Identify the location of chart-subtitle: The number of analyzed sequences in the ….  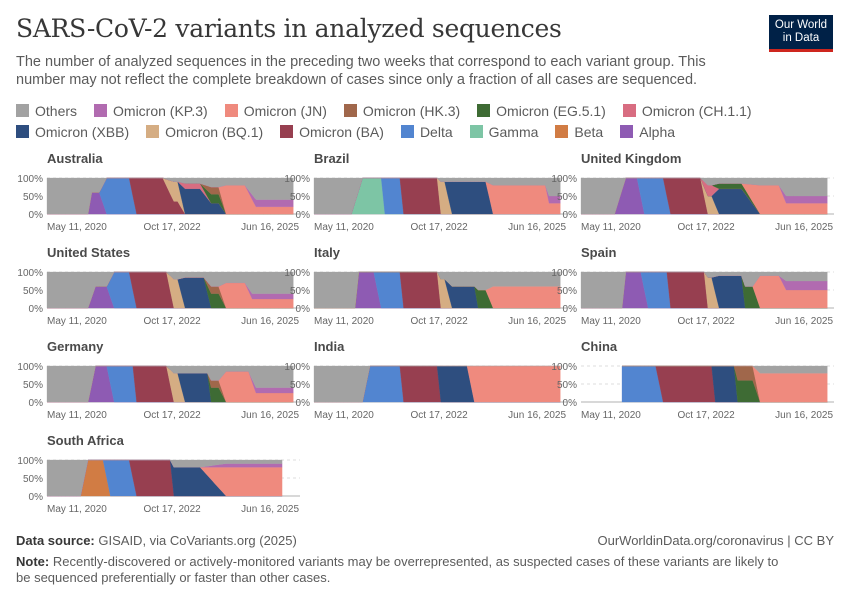
(361, 71).